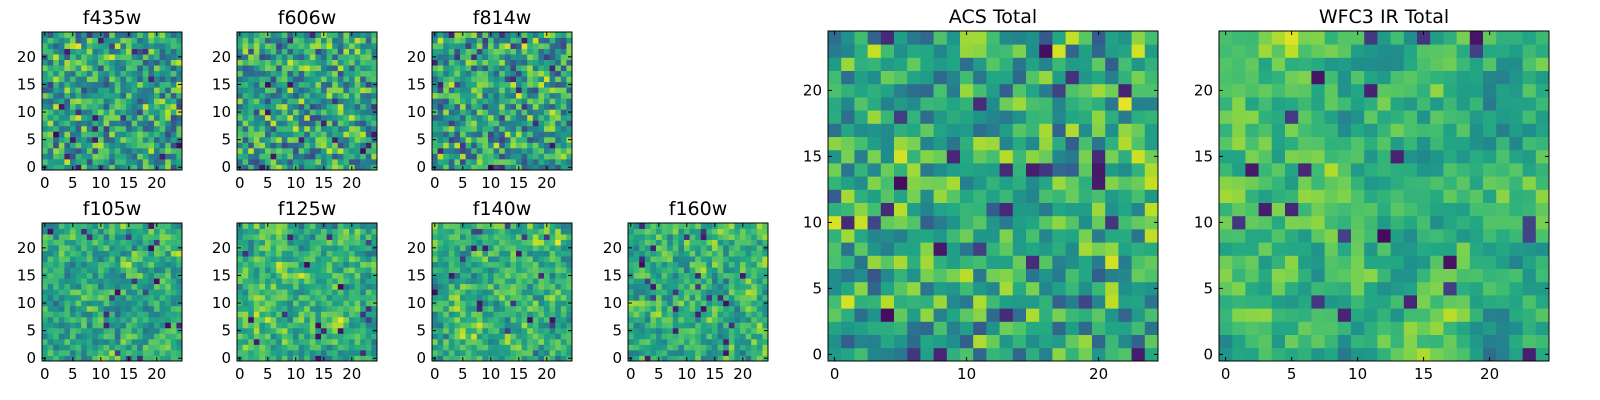 The height and width of the screenshot is (400, 1600). What do you see at coordinates (128, 183) in the screenshot?
I see `x-tick-label: 15` at bounding box center [128, 183].